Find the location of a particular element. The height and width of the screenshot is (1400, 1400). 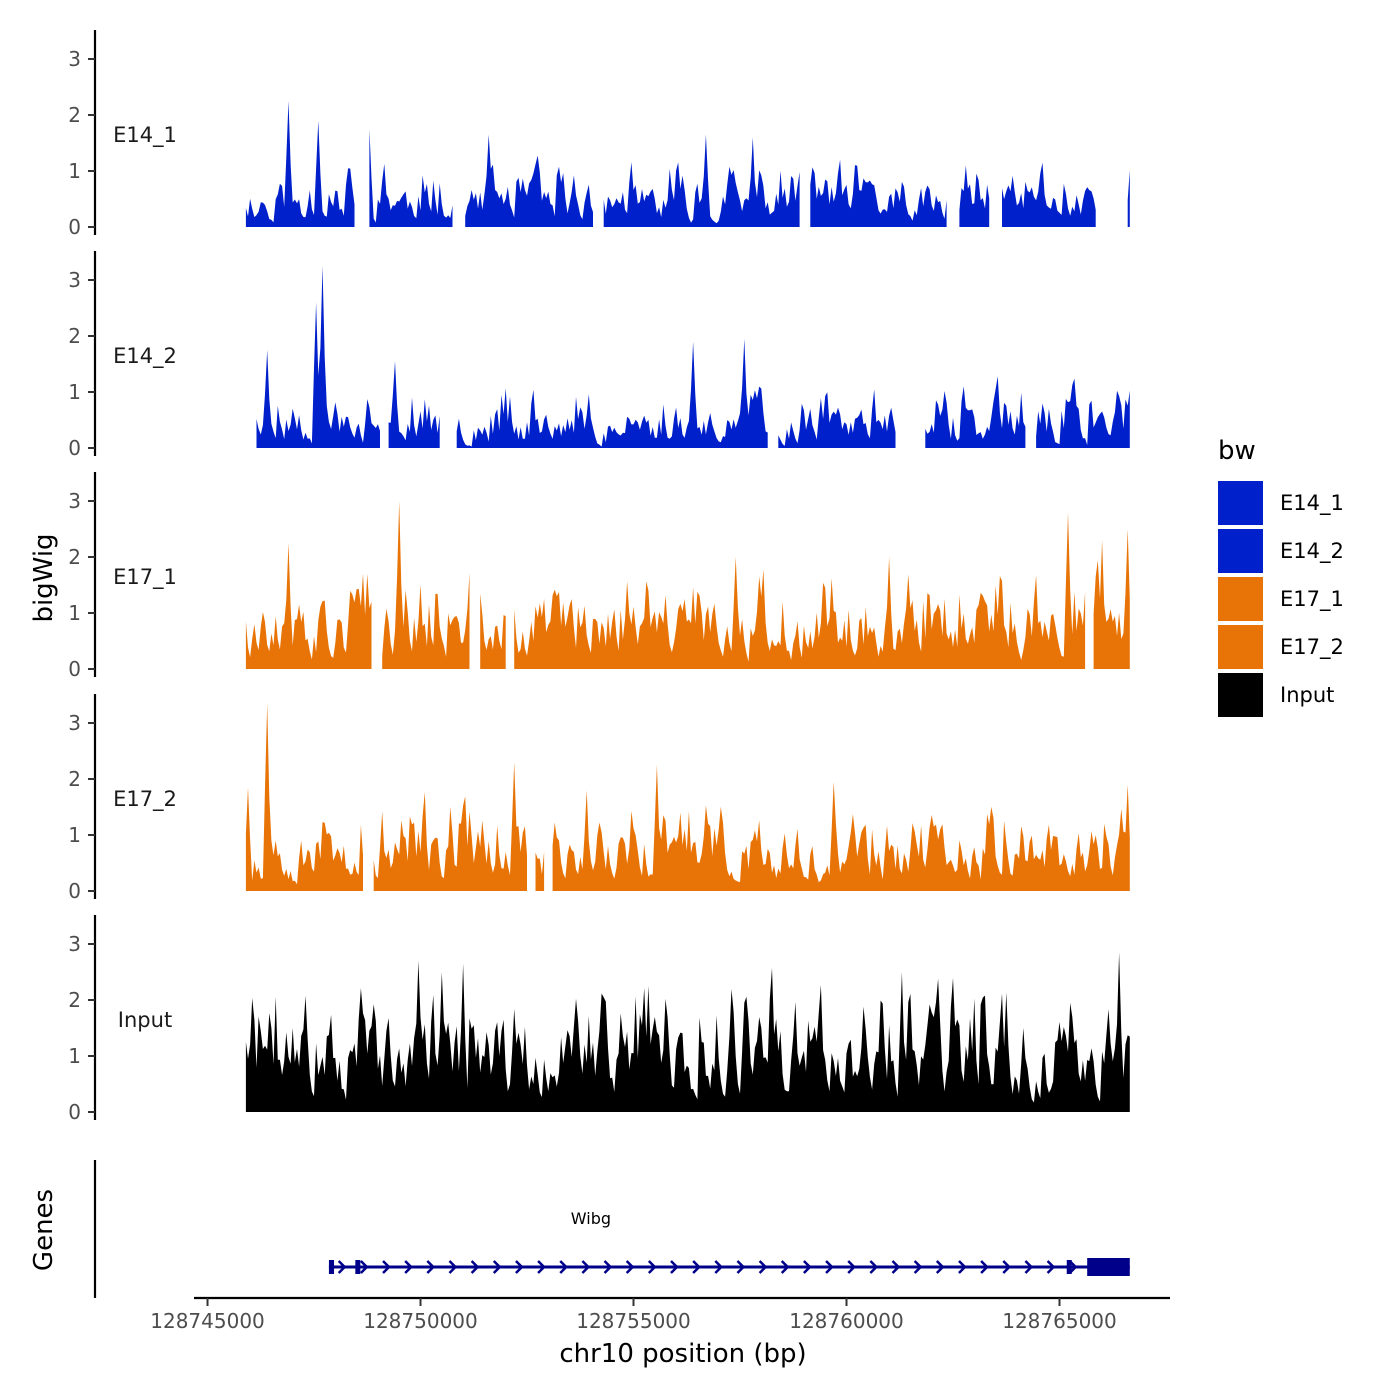

track-input: 0 1 2 3 Input is located at coordinates (599, 1019).